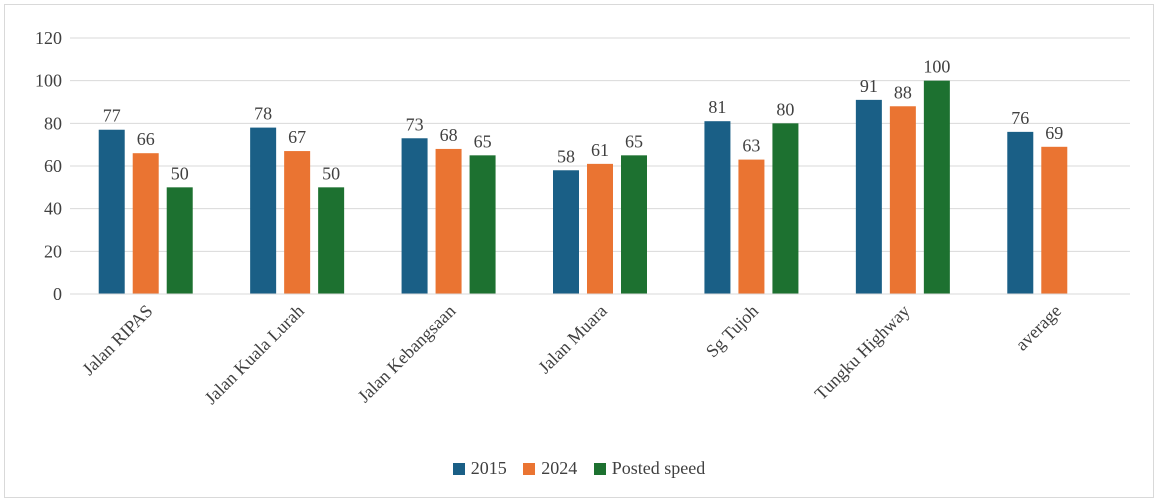 Image resolution: width=1158 pixels, height=503 pixels. What do you see at coordinates (449, 135) in the screenshot?
I see `data-label-2024-2: 68` at bounding box center [449, 135].